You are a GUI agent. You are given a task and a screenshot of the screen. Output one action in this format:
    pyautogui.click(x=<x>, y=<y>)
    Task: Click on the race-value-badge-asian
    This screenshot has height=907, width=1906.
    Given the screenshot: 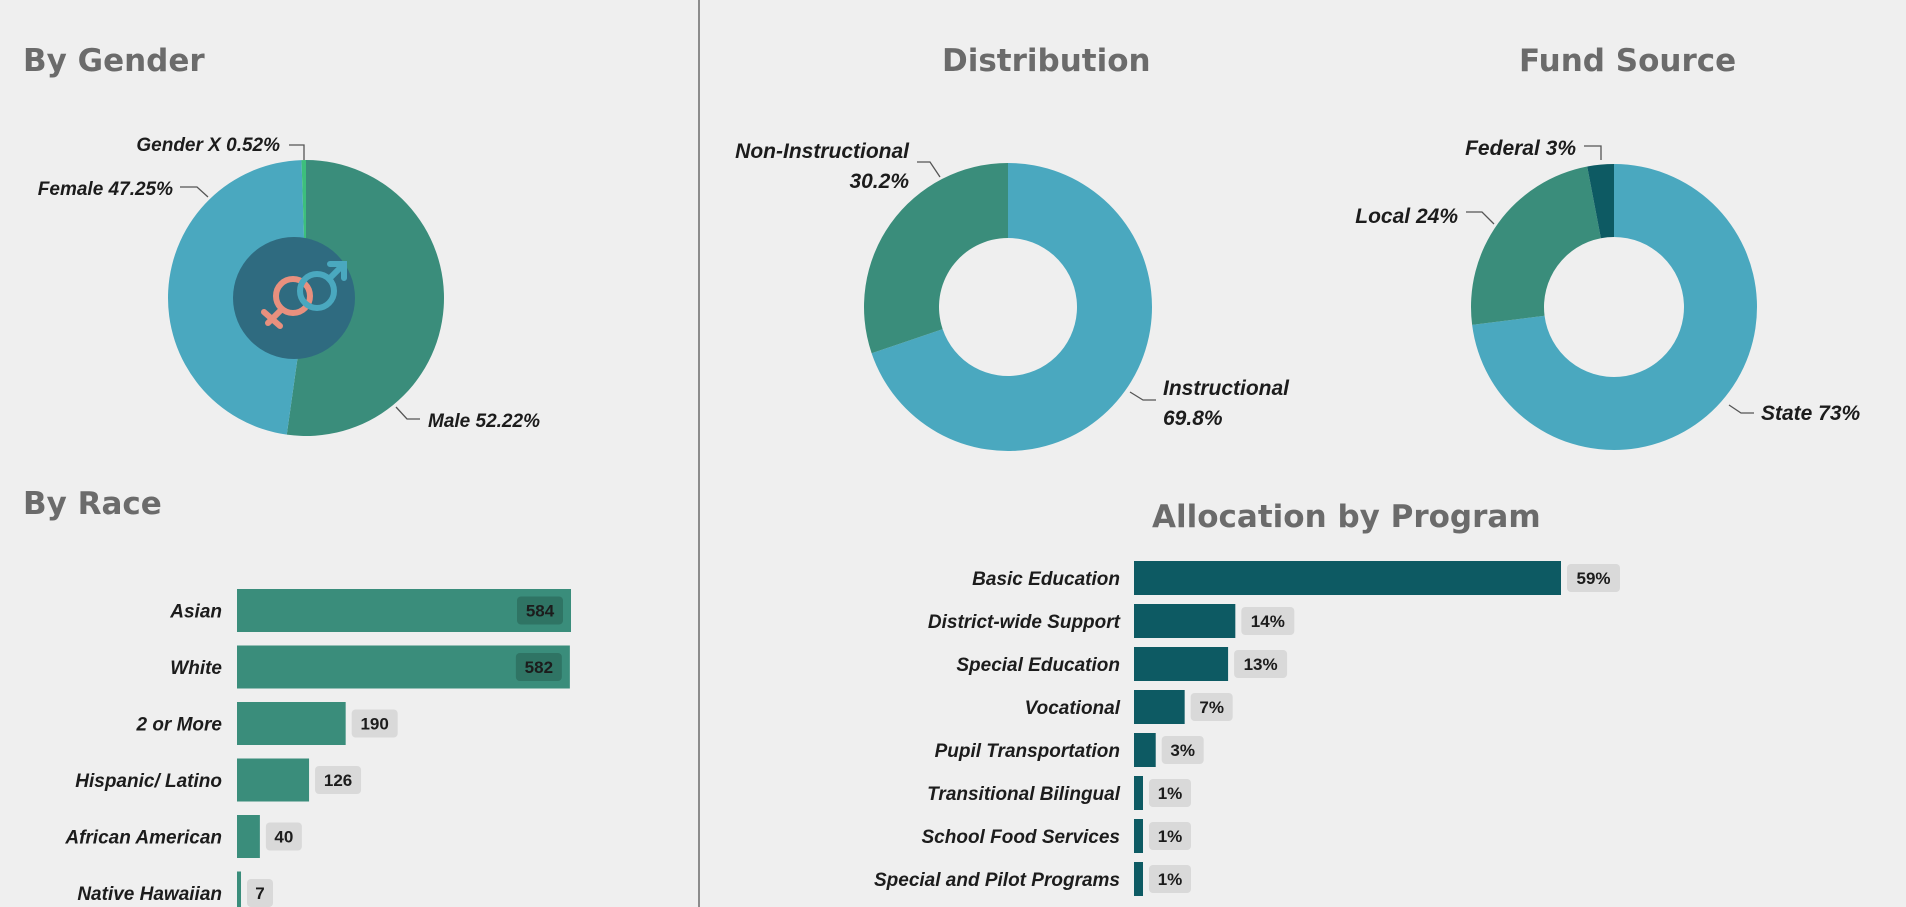 What is the action you would take?
    pyautogui.click(x=540, y=610)
    